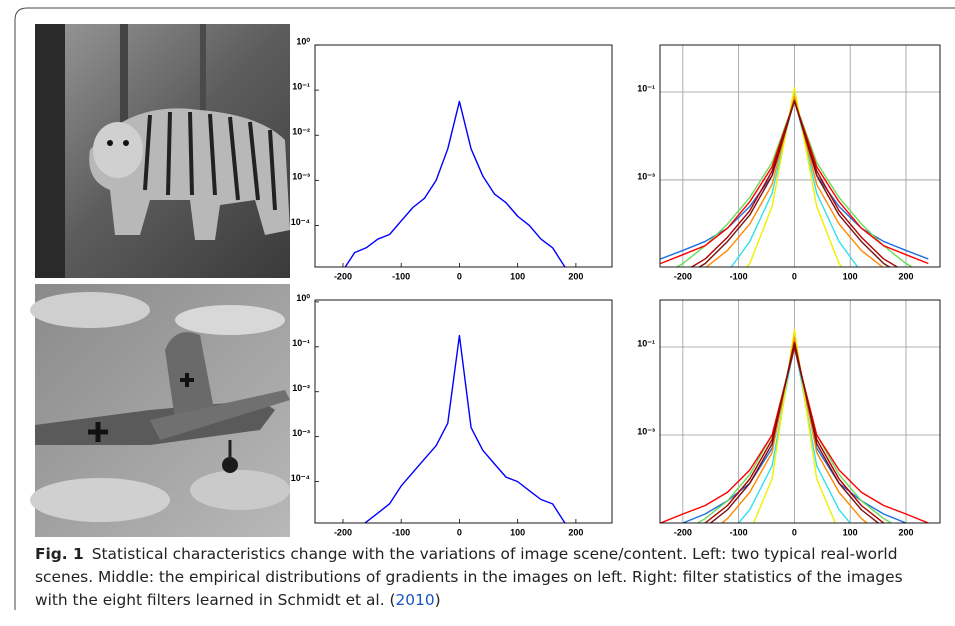  What do you see at coordinates (415, 600) in the screenshot?
I see `citation-link: 2010` at bounding box center [415, 600].